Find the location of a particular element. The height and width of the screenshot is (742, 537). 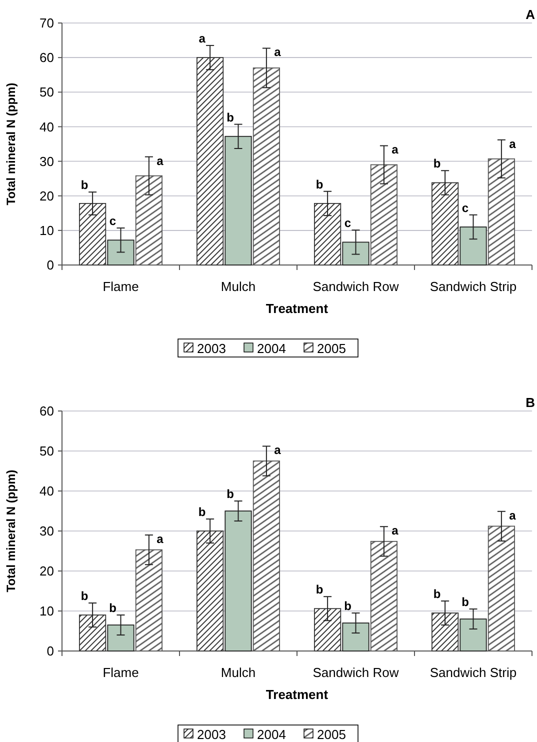

chart-title: A is located at coordinates (531, 14).